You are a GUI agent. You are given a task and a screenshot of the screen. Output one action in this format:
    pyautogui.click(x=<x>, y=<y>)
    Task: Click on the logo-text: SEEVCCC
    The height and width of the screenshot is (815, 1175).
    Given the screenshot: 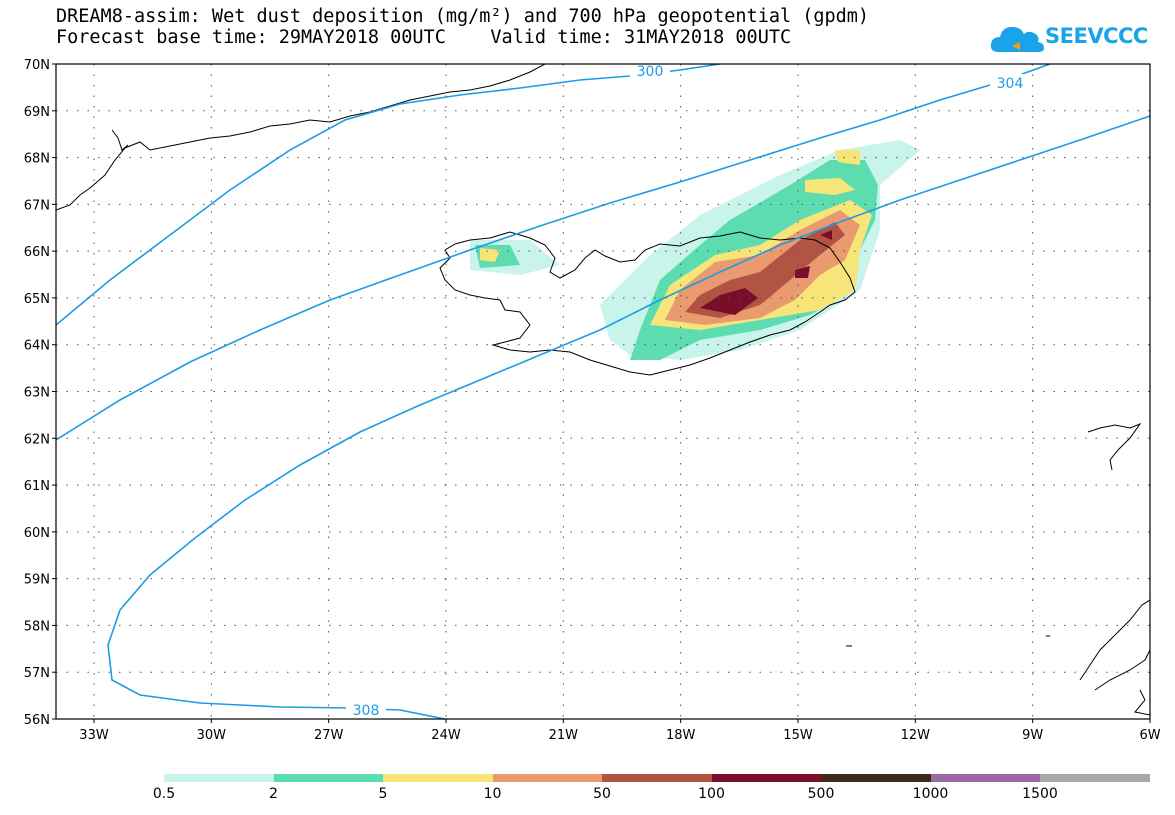 What is the action you would take?
    pyautogui.click(x=1096, y=36)
    